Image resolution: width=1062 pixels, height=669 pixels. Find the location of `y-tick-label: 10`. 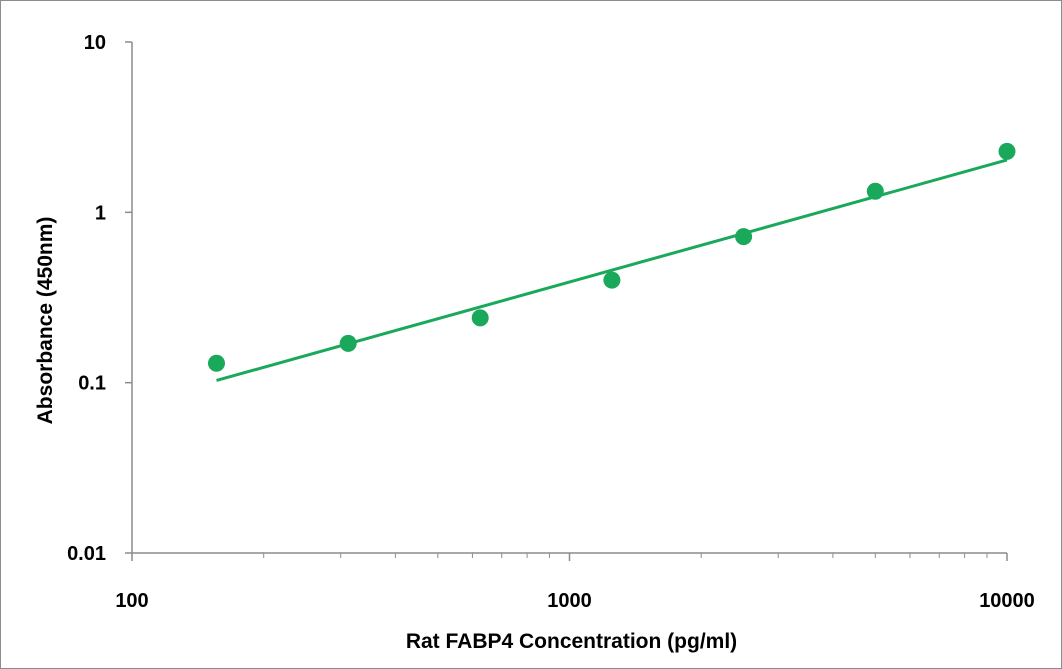

y-tick-label: 10 is located at coordinates (95, 43).